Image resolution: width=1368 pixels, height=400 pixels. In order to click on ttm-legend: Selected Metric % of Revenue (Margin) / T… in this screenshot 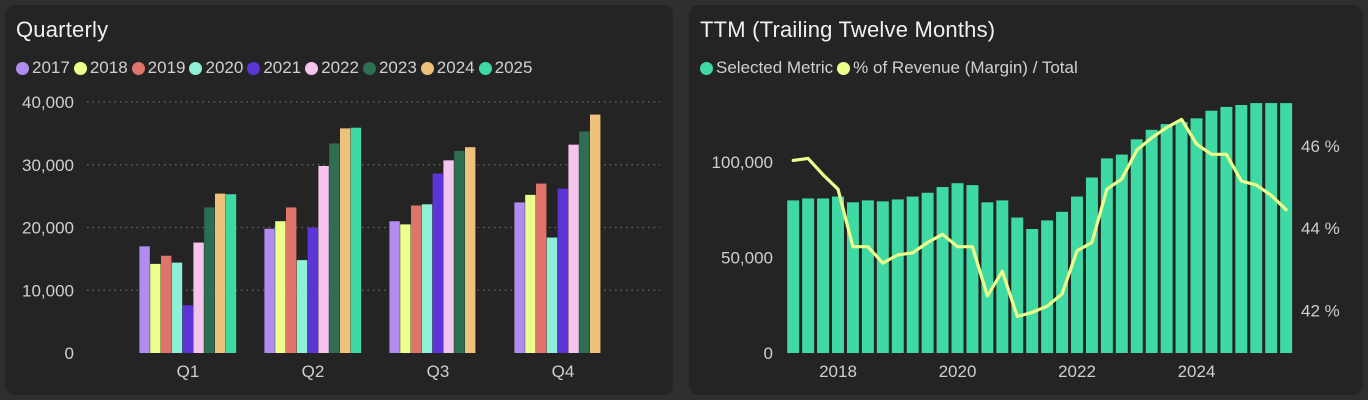, I will do `click(891, 68)`.